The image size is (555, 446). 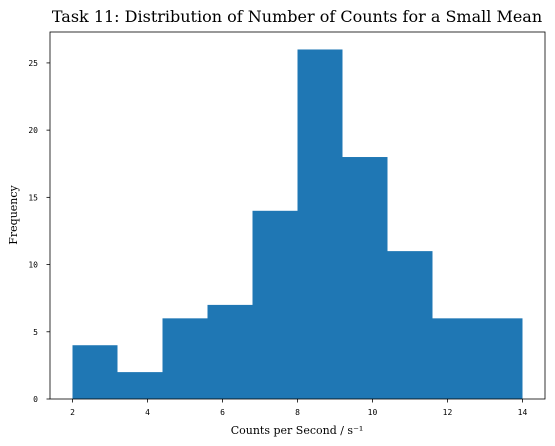 What do you see at coordinates (147, 412) in the screenshot?
I see `x-tick-label: 4` at bounding box center [147, 412].